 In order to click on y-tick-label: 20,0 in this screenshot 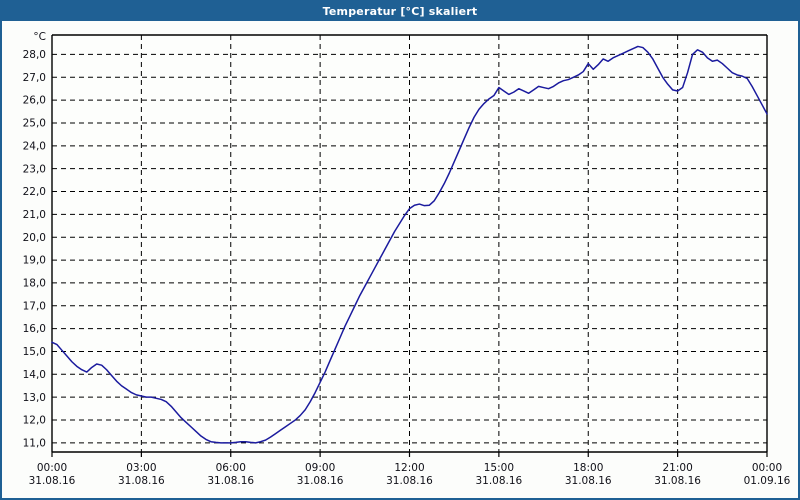, I will do `click(34, 238)`.